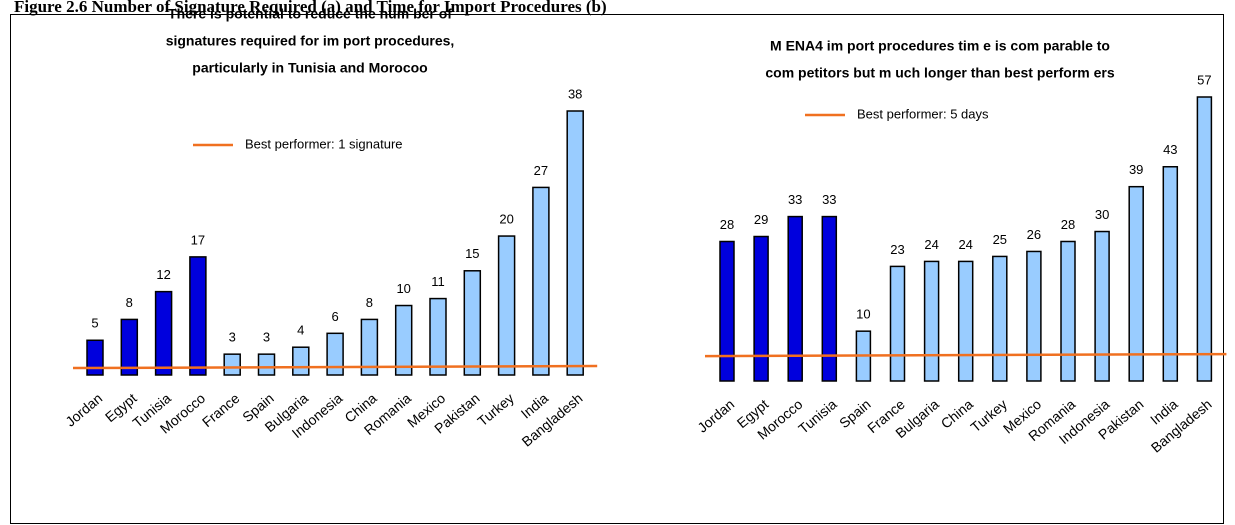 The height and width of the screenshot is (525, 1235). Describe the element at coordinates (923, 113) in the screenshot. I see `legend-label: Best performer: 5 days` at that location.